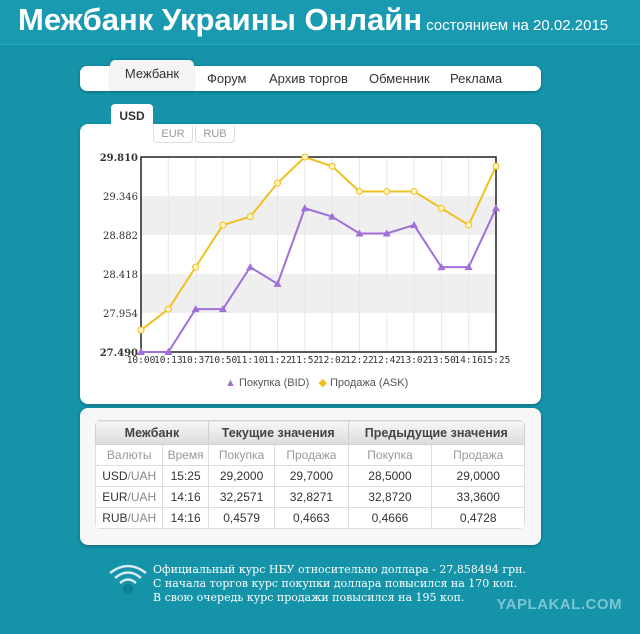 Image resolution: width=640 pixels, height=634 pixels. I want to click on cell: 0,4728, so click(478, 518).